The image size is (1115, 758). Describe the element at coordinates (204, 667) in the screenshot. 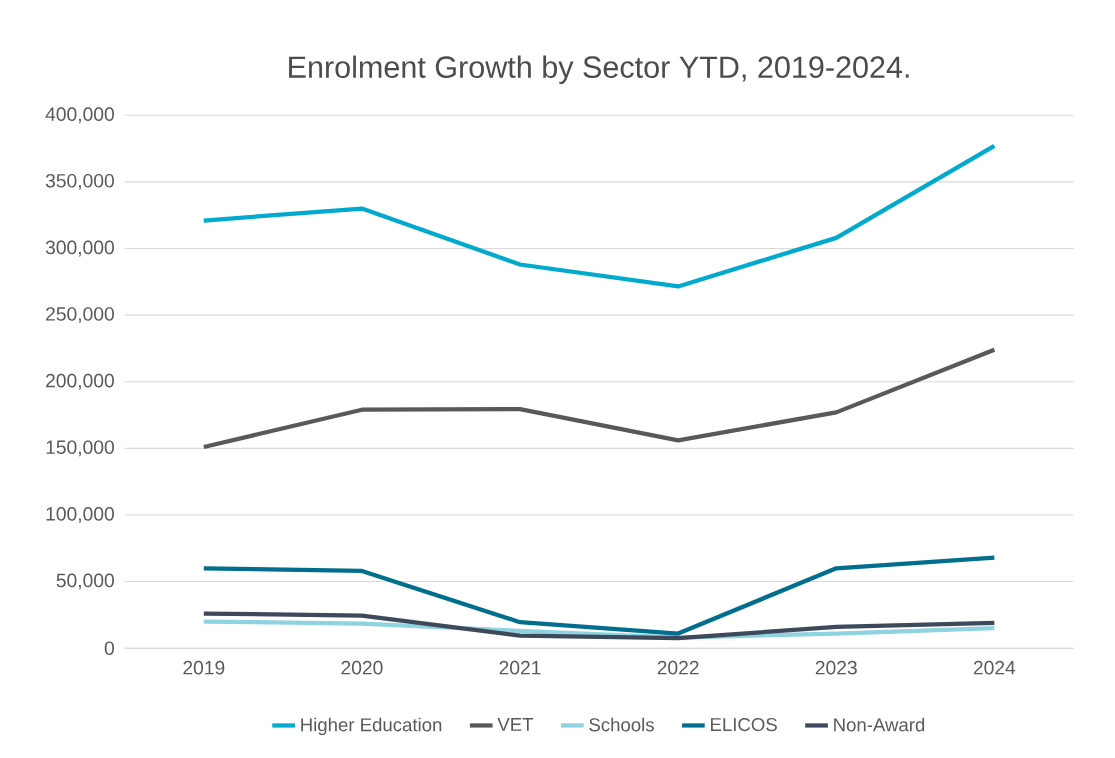

I see `x-tick-label: 2019` at that location.